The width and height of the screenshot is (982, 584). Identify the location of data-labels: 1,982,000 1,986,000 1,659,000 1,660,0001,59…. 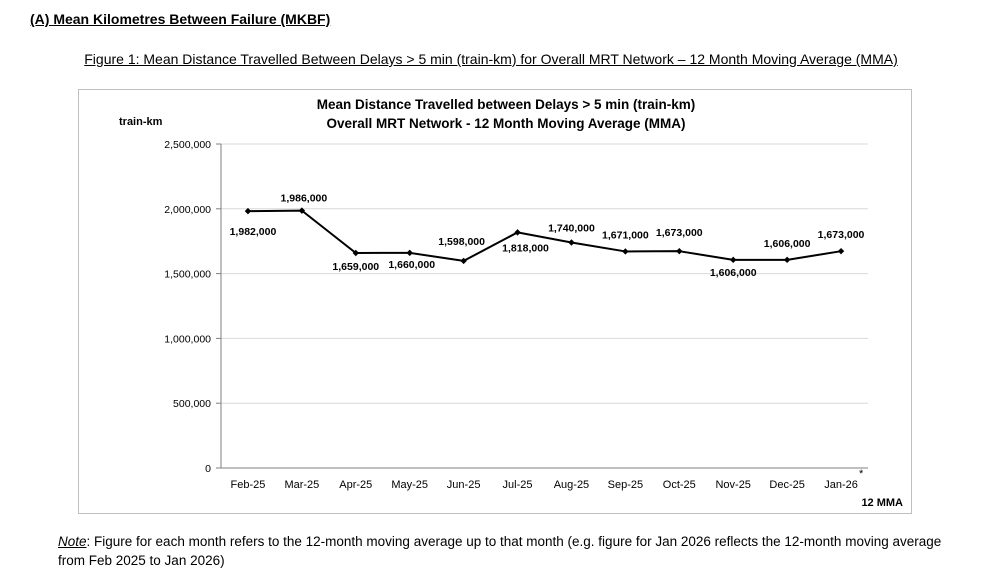
(547, 236).